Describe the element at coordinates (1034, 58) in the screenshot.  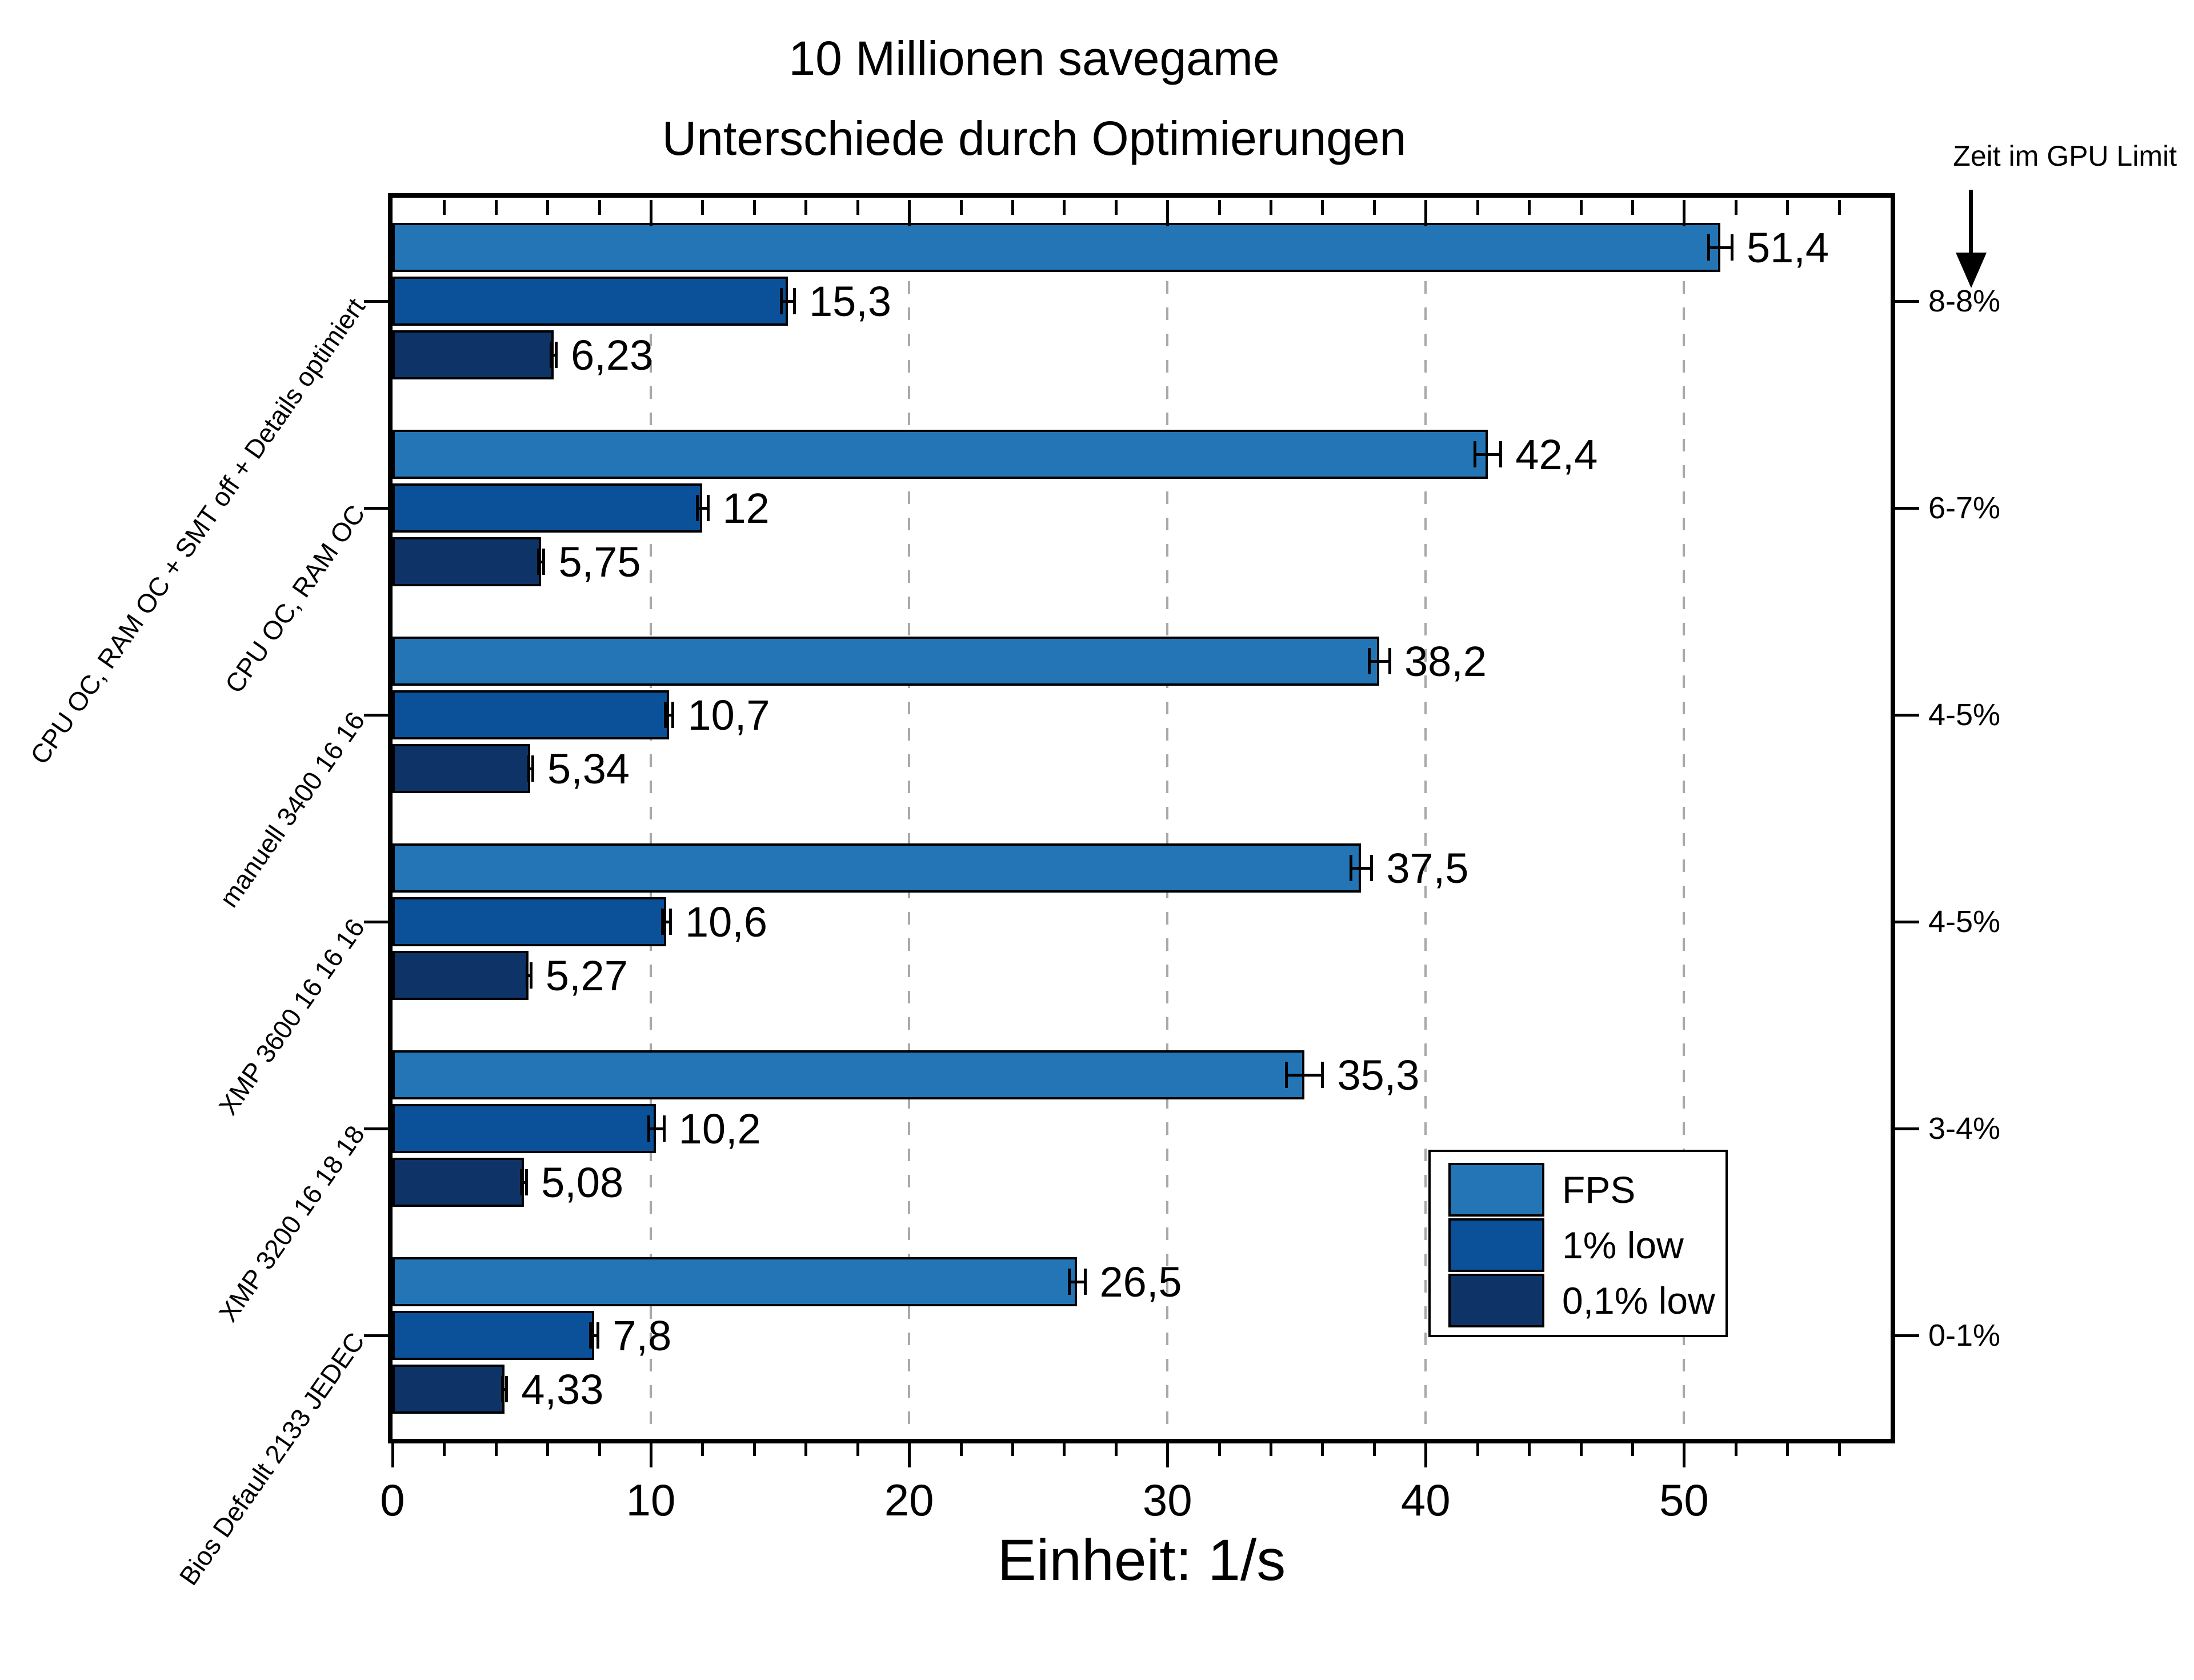
I see `chart-title-line1: 10 Millionen savegame` at that location.